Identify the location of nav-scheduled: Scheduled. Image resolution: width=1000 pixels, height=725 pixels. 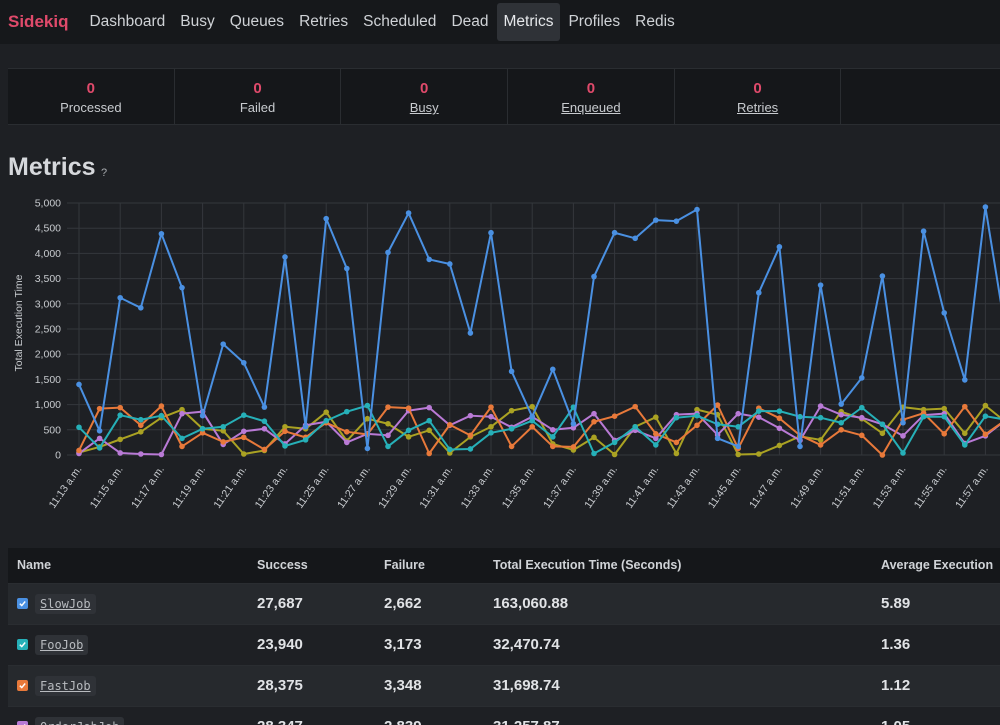
(400, 21).